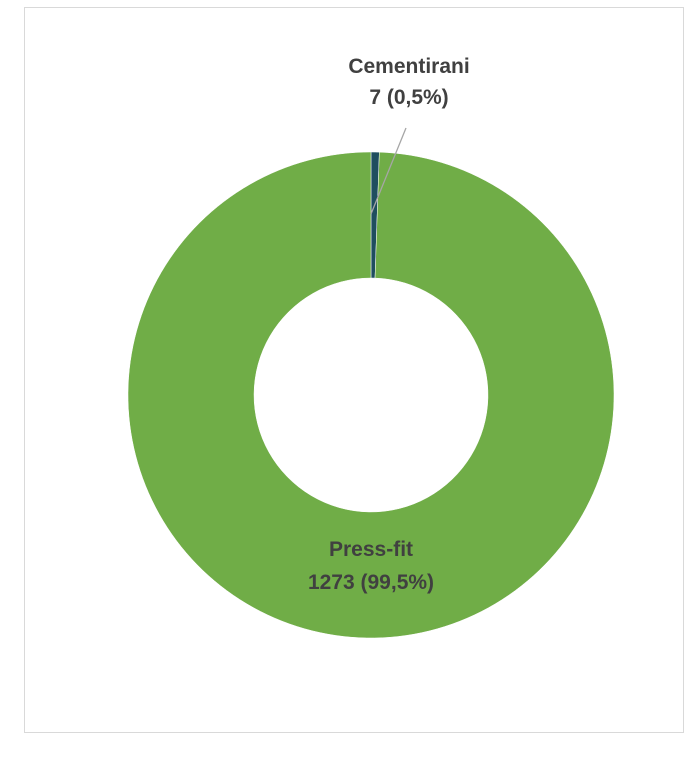 The image size is (692, 757). Describe the element at coordinates (371, 582) in the screenshot. I see `press-fit-value-label: 1273 (99,5%)` at that location.